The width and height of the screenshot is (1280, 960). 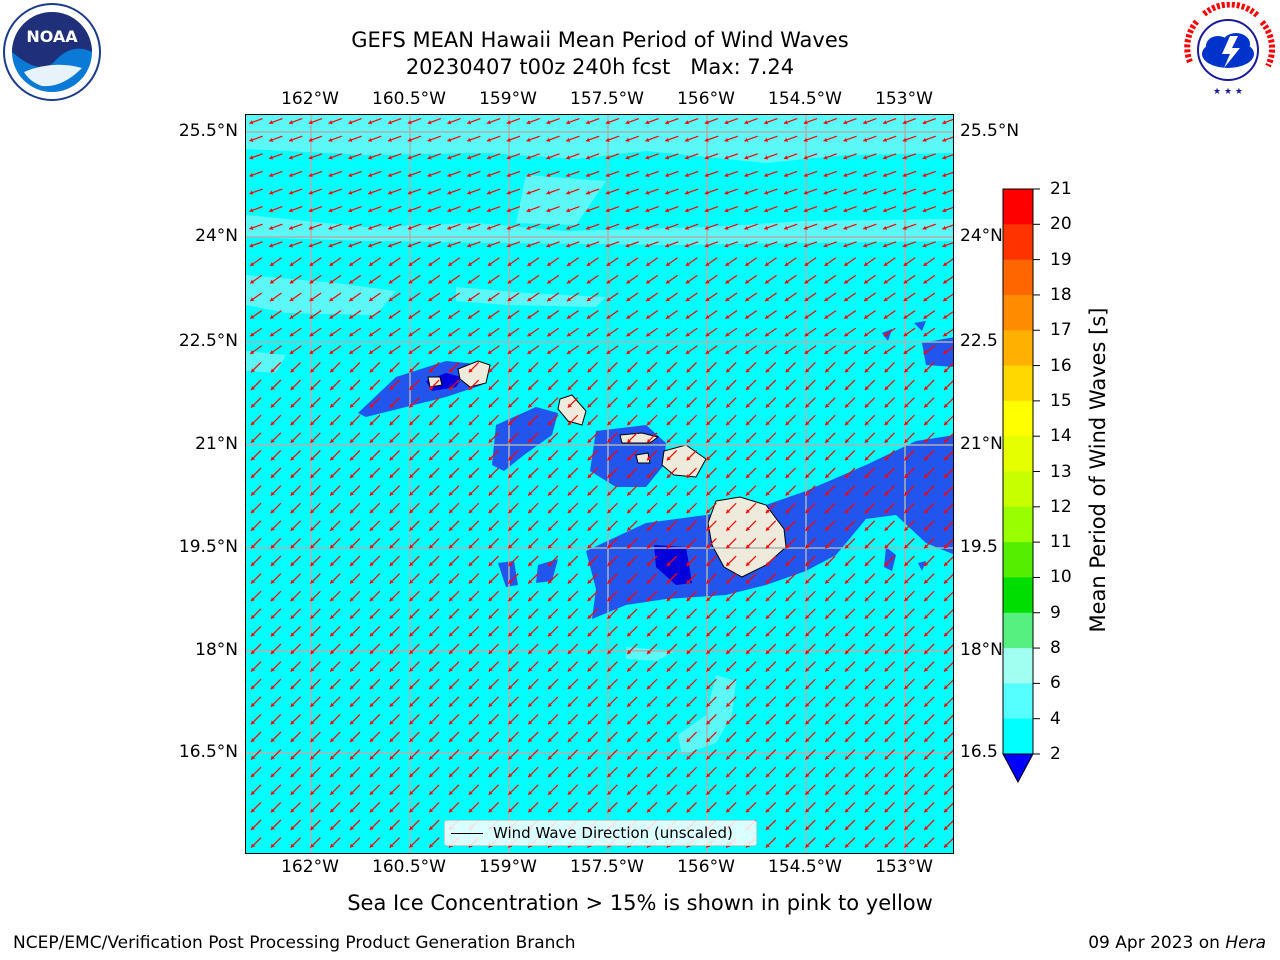 I want to click on nws-logo: ★ ★ ★, so click(x=1228, y=49).